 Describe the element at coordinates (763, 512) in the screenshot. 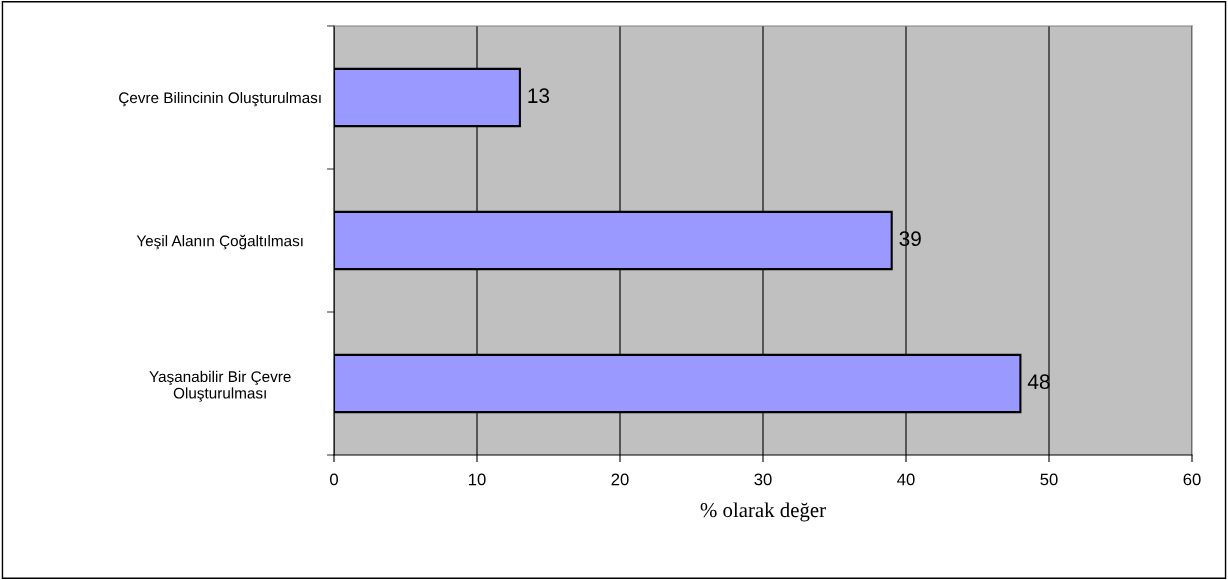

I see `x-axis-title: % olarak değer` at that location.